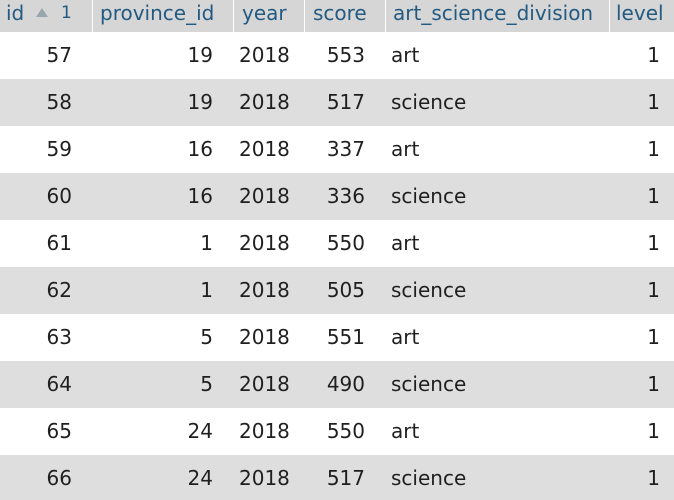 Image resolution: width=674 pixels, height=500 pixels. What do you see at coordinates (340, 13) in the screenshot?
I see `column-header-score: score` at bounding box center [340, 13].